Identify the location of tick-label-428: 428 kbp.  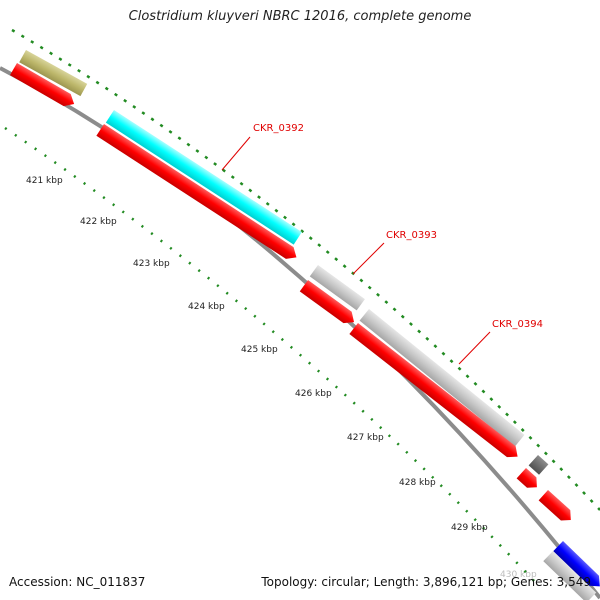
(417, 483).